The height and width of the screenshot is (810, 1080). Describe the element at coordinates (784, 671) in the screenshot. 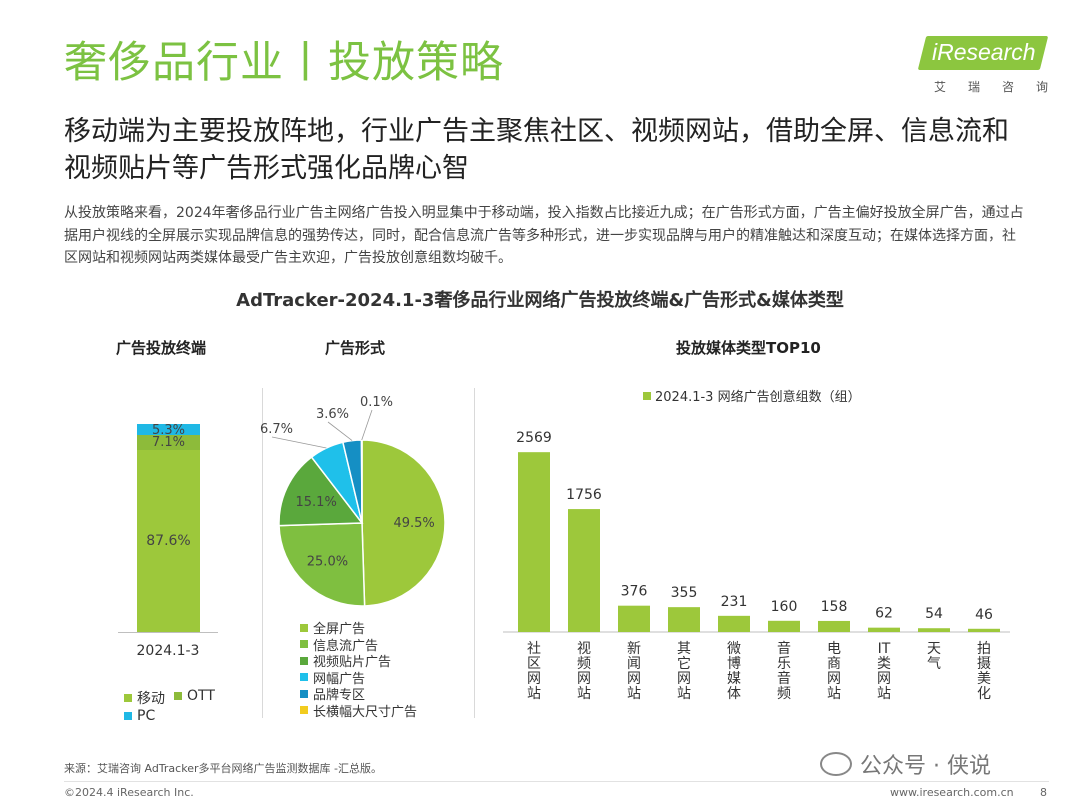

I see `media-category-5: 音乐音频` at that location.